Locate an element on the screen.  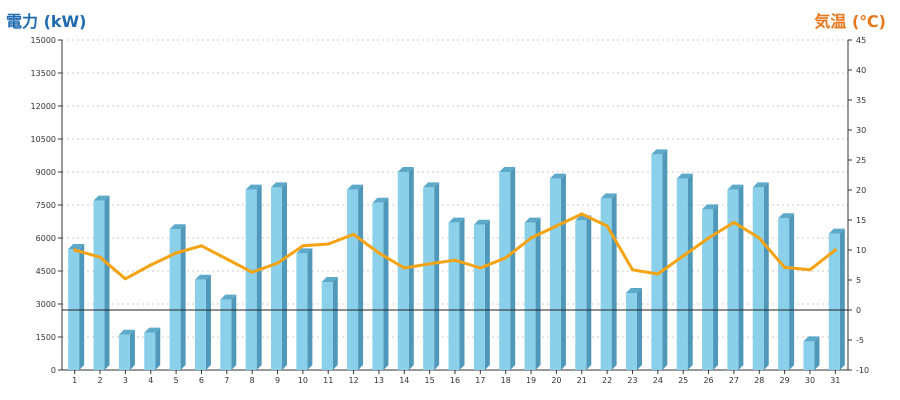
right-tick-label: 0 is located at coordinates (858, 310).